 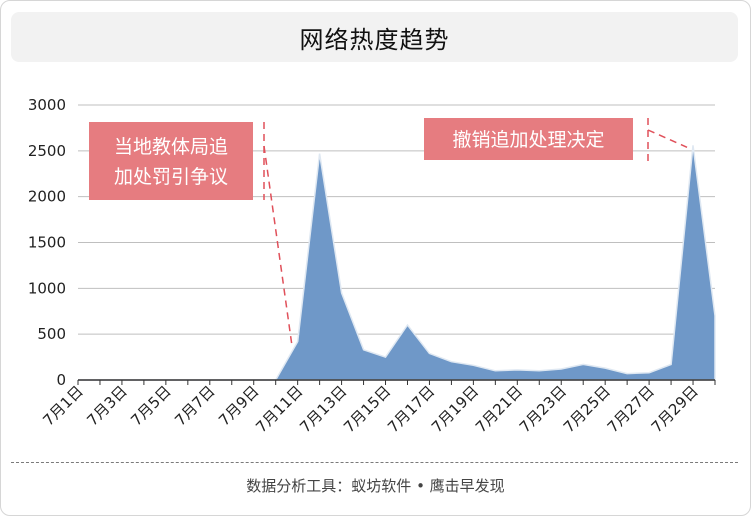 I want to click on footer-divider, so click(x=374, y=462).